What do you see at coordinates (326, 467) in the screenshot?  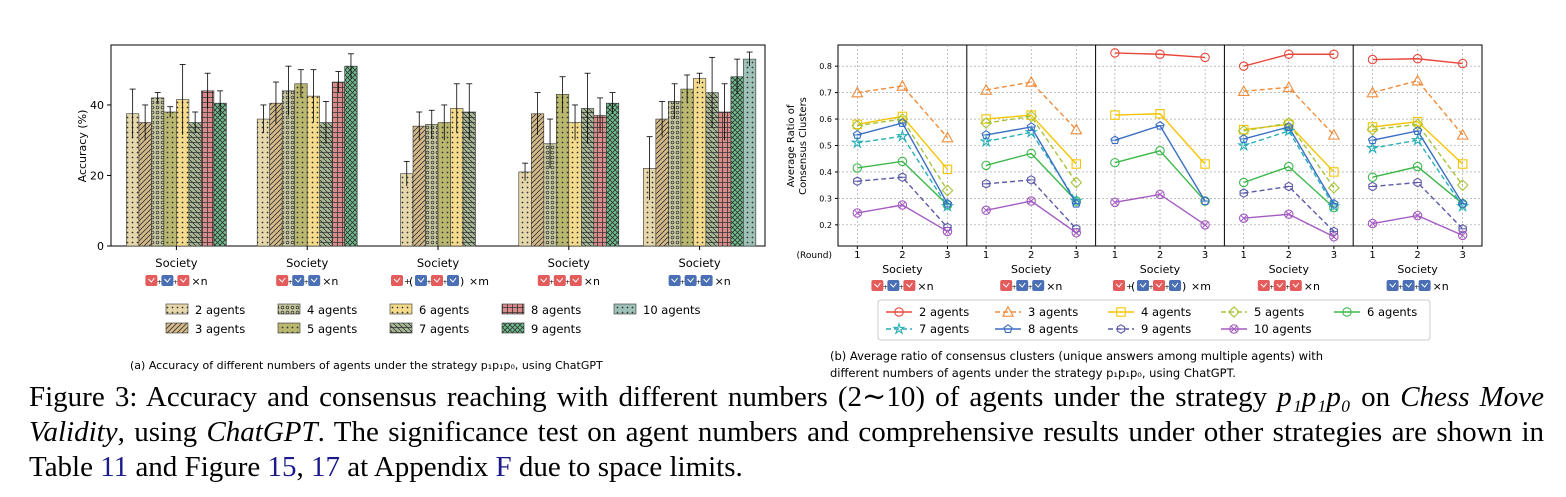 I see `caption-ref-link: 17` at bounding box center [326, 467].